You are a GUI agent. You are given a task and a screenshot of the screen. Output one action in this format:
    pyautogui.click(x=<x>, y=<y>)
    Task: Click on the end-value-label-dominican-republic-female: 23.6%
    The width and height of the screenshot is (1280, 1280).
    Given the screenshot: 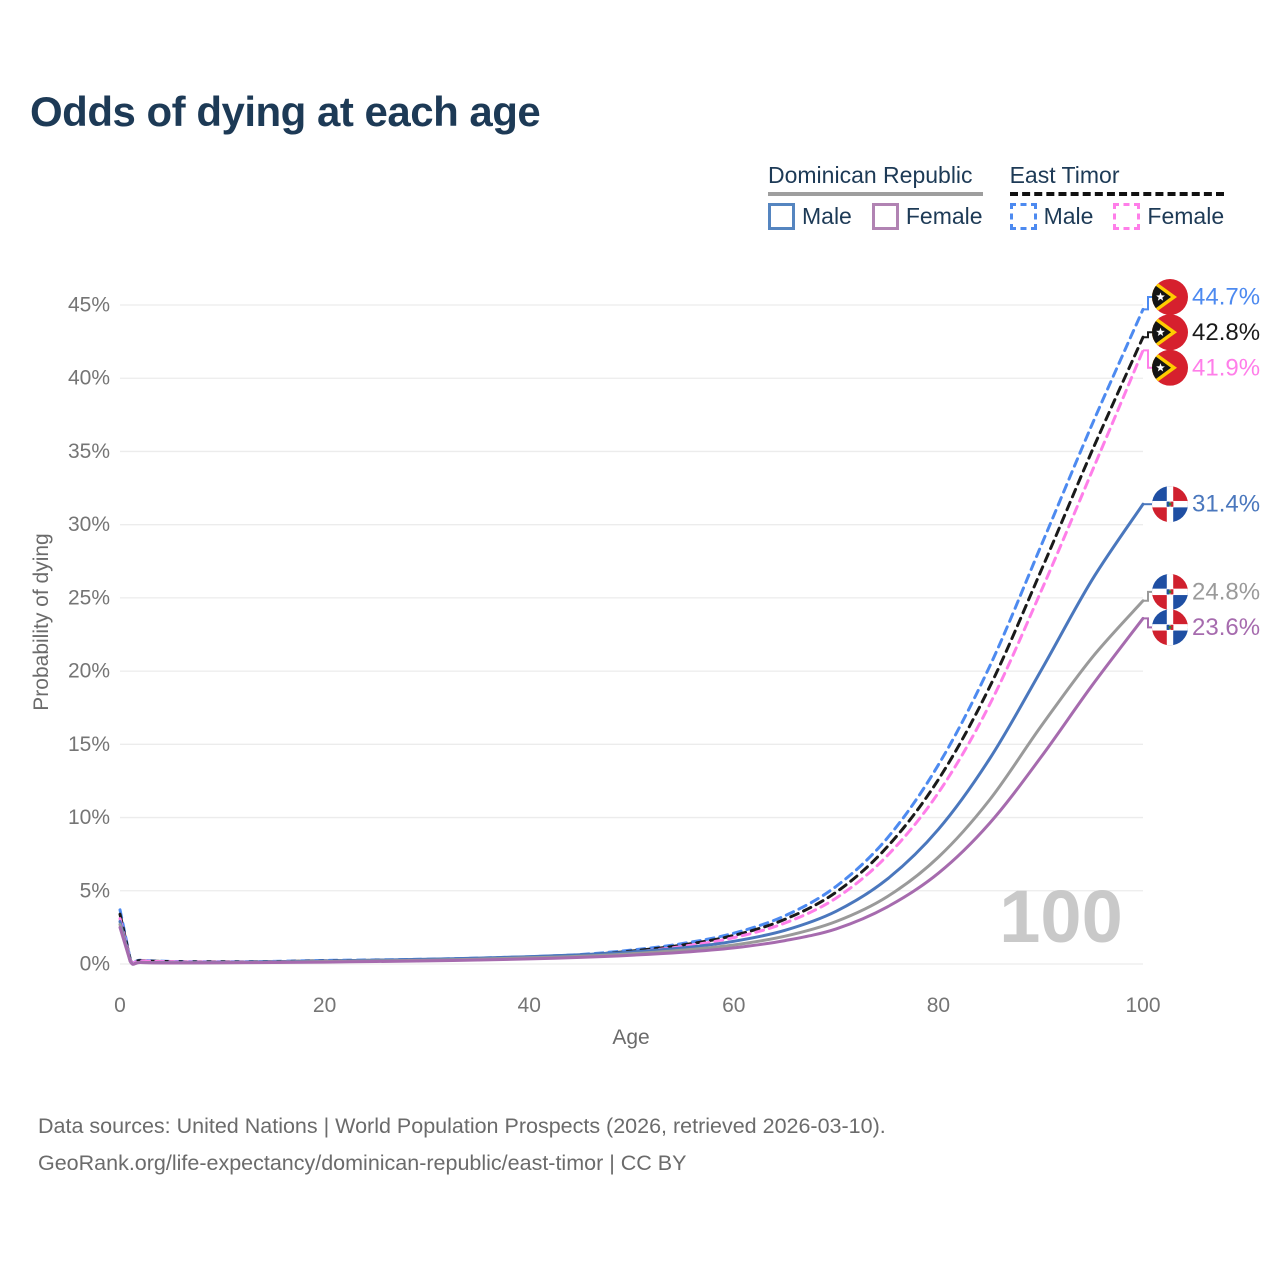 What is the action you would take?
    pyautogui.click(x=1226, y=627)
    